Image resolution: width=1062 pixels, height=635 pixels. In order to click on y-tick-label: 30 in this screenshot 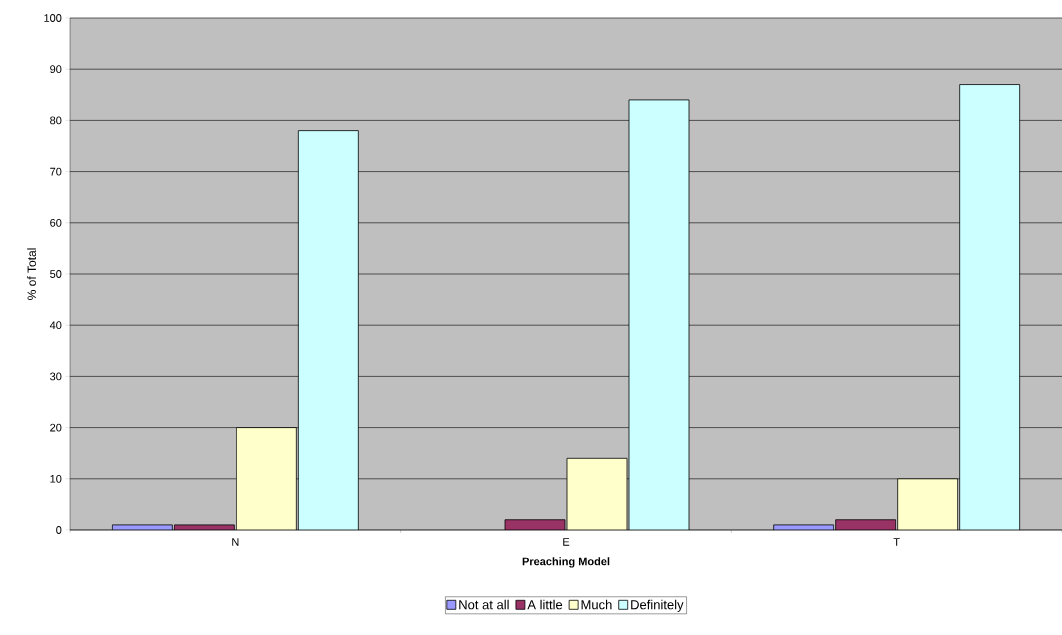, I will do `click(56, 376)`.